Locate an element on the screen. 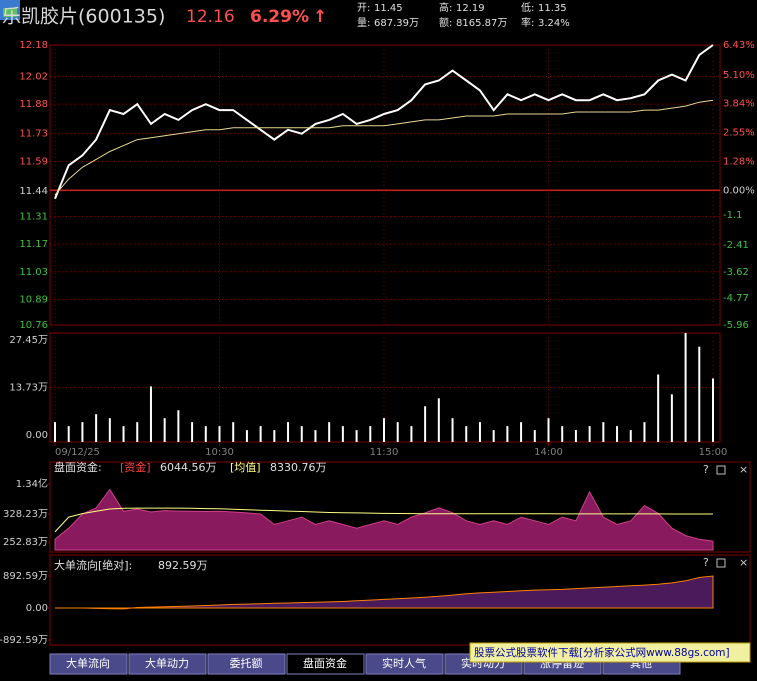 This screenshot has width=757, height=681. tab-label: 大单动力 is located at coordinates (167, 663).